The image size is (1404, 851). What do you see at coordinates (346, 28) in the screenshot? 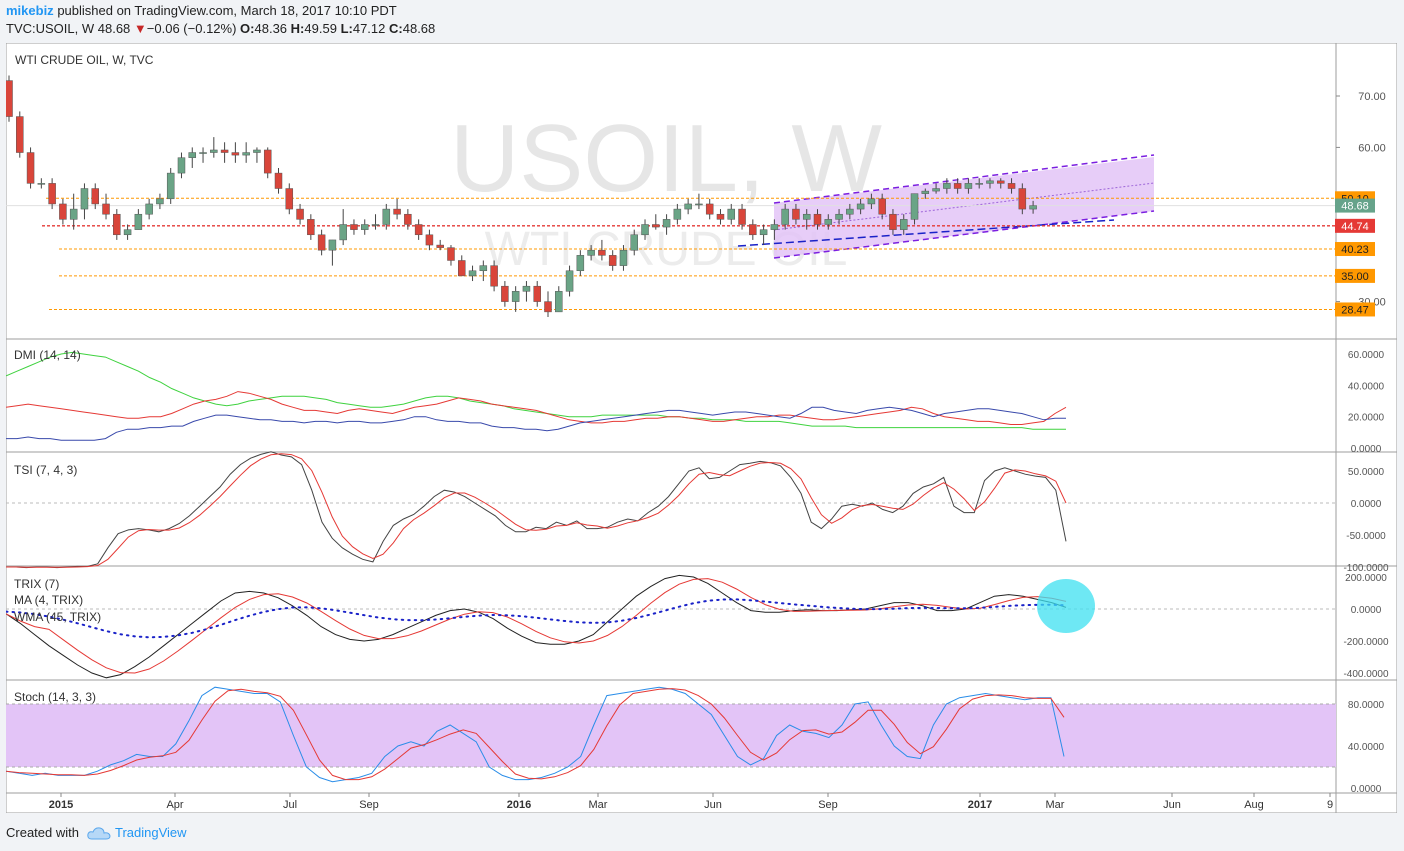
I see `low-label: L:` at bounding box center [346, 28].